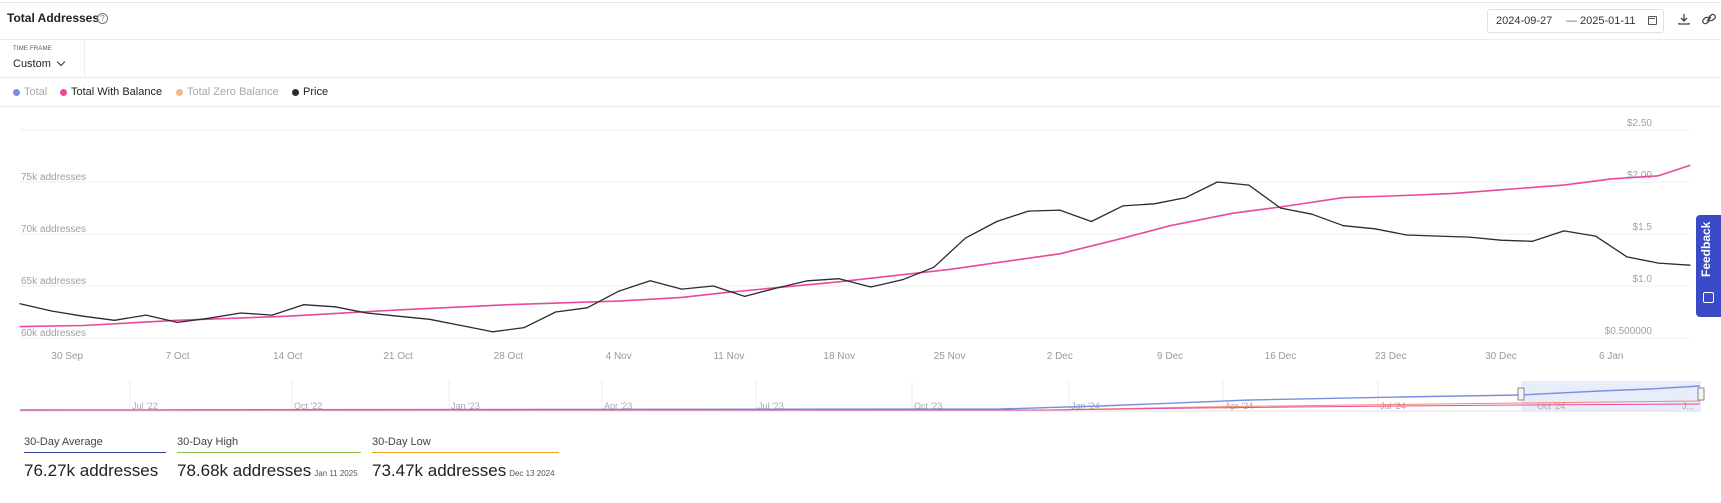 The width and height of the screenshot is (1721, 503). I want to click on x-tick-label: 28 Oct, so click(509, 356).